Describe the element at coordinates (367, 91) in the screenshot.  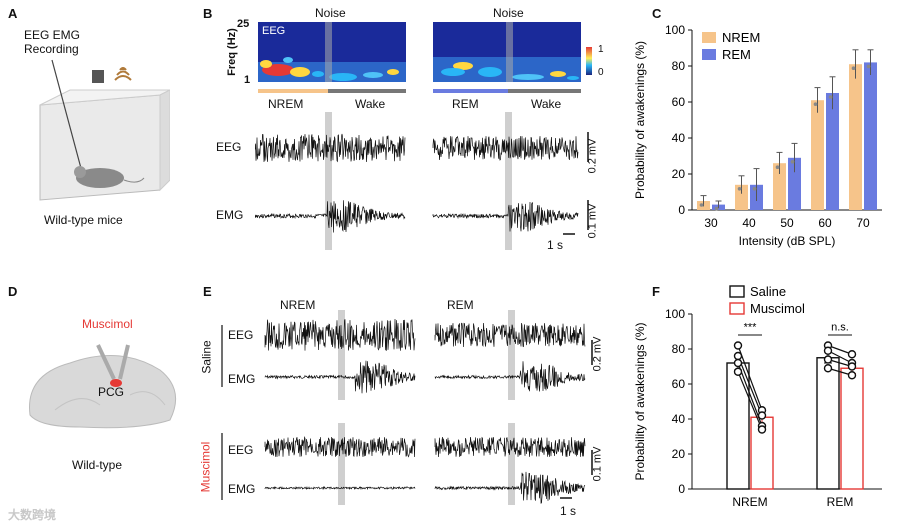
I see `wake-state-bar-left` at that location.